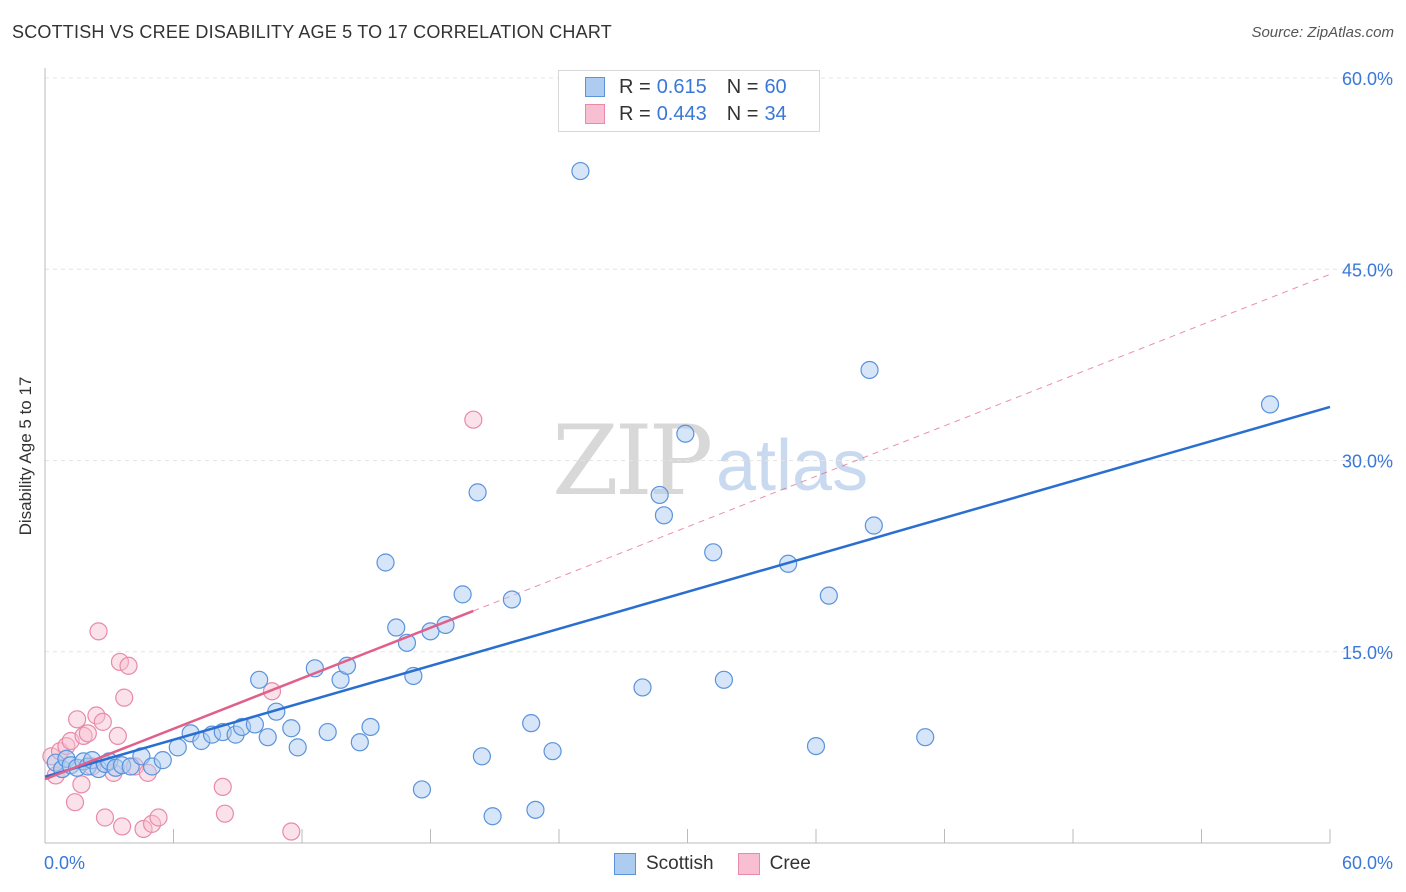 The image size is (1406, 892). I want to click on legend-row-cree: R = 0.443 N = 34, so click(686, 114).